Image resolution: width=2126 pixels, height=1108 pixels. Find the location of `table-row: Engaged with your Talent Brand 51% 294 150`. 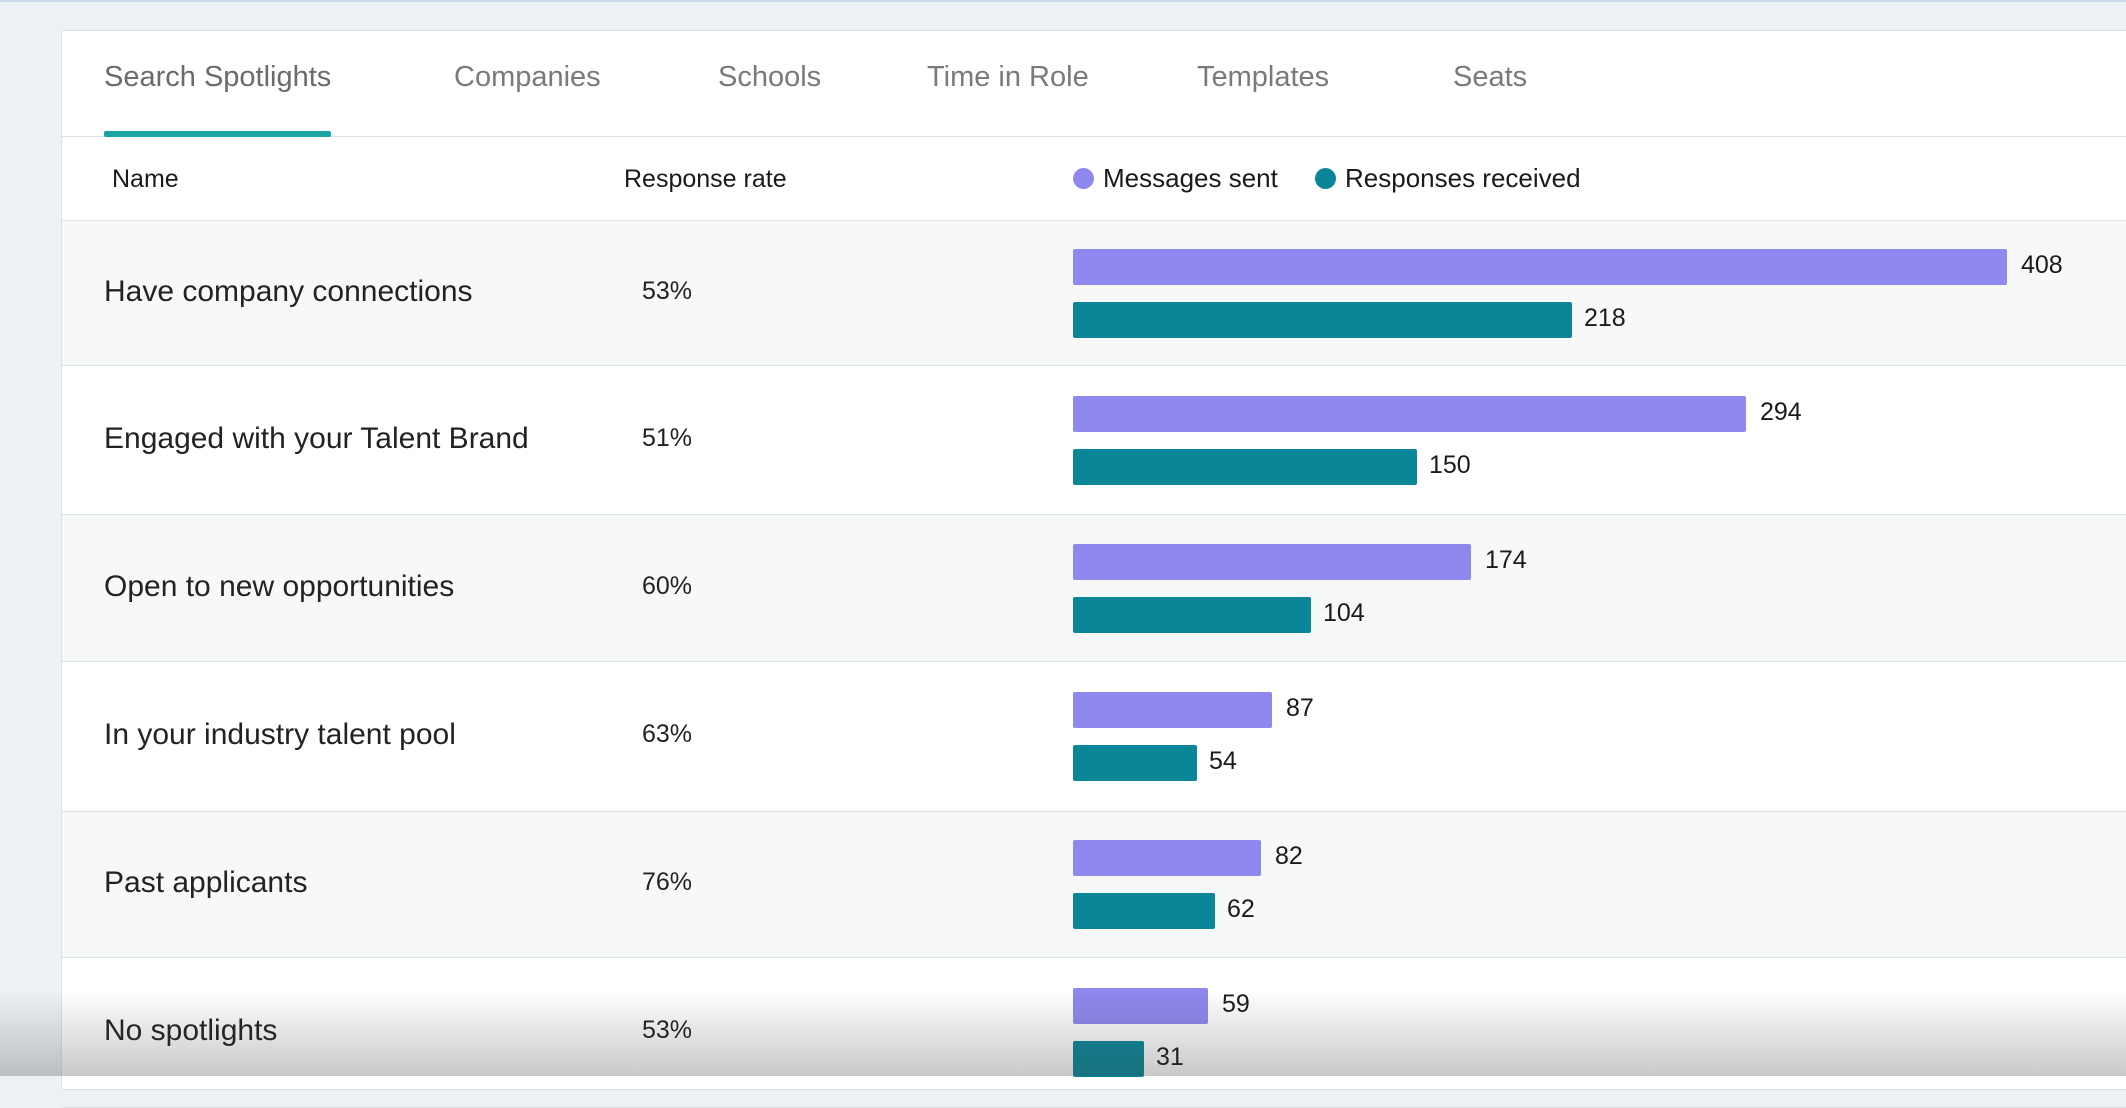

table-row: Engaged with your Talent Brand 51% 294 150 is located at coordinates (1094, 440).